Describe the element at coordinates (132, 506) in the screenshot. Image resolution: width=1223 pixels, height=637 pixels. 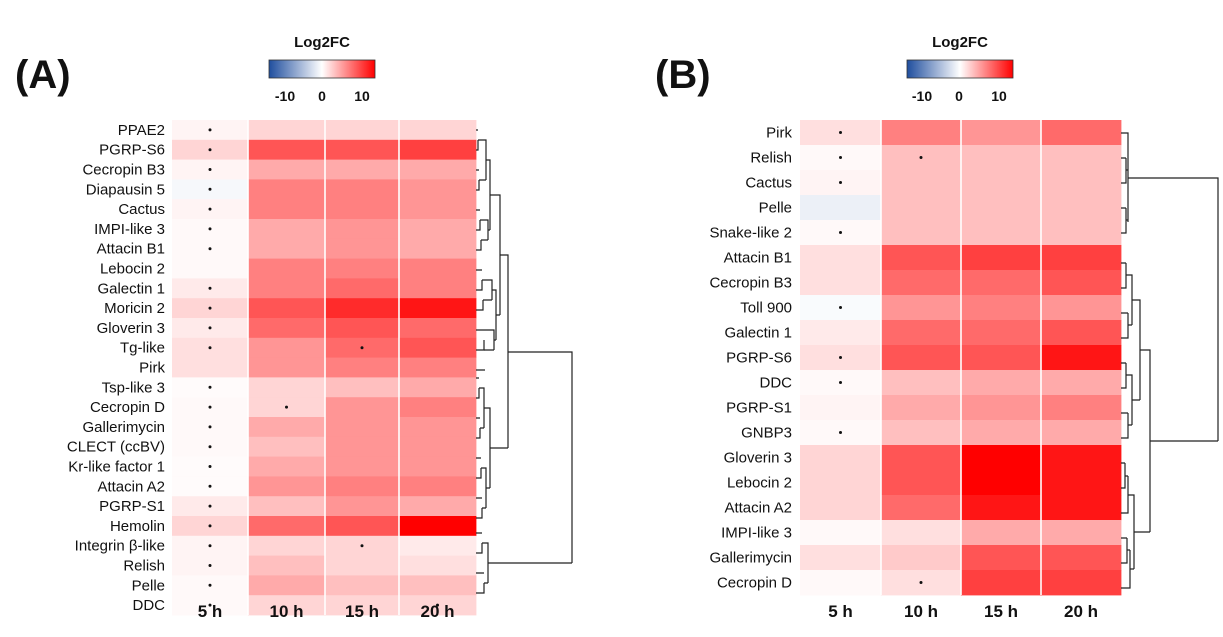
I see `panel-a-row-label: PGRP-S1` at that location.